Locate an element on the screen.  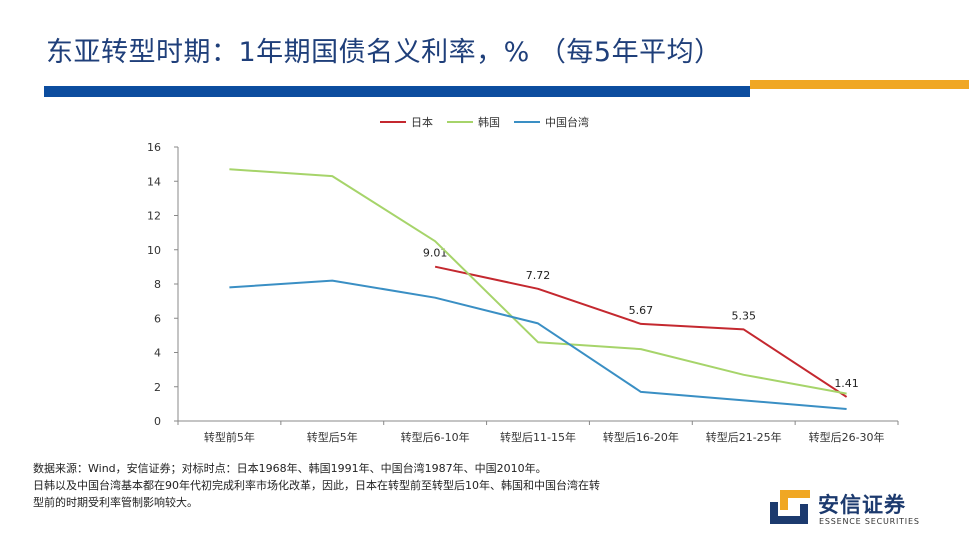
legend-label: 中国台湾 is located at coordinates (567, 122).